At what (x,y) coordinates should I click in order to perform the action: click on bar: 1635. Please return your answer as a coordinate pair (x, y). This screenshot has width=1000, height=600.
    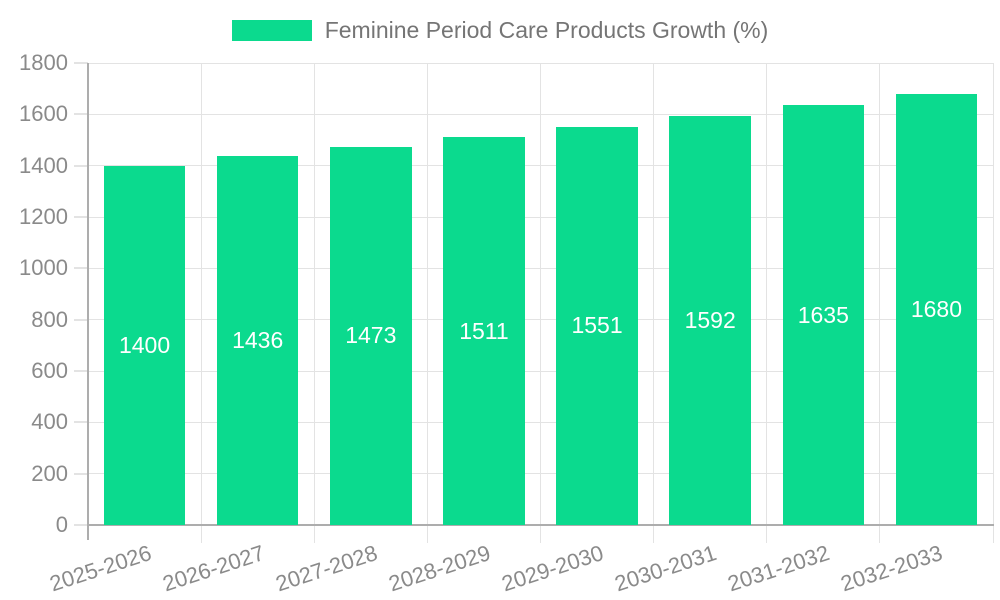
    Looking at the image, I should click on (823, 315).